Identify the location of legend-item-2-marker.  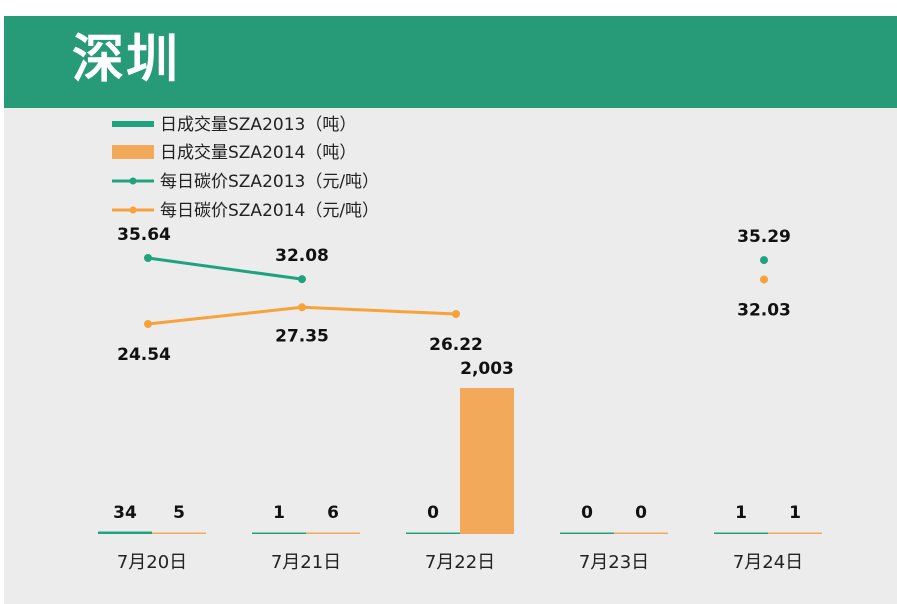
(133, 181).